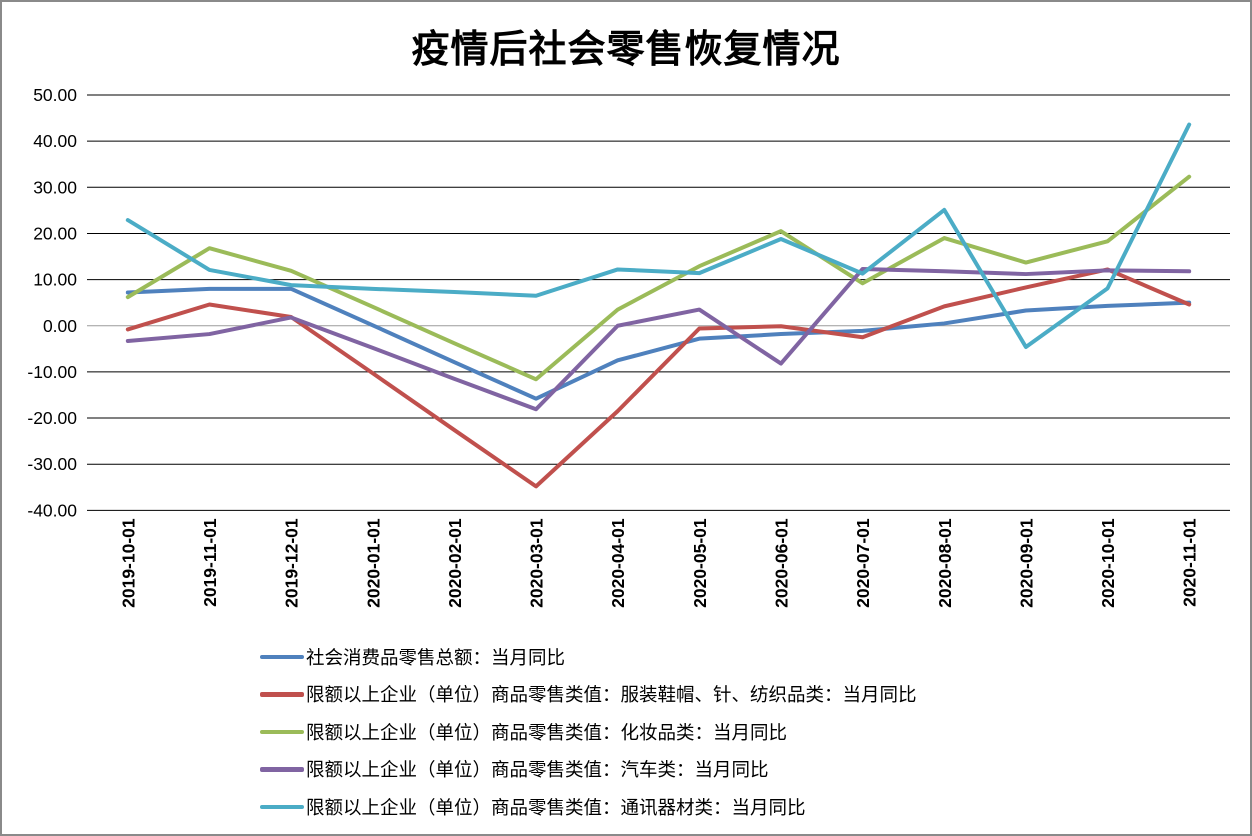 This screenshot has width=1252, height=836. What do you see at coordinates (436, 658) in the screenshot?
I see `legend-label-0: 社会消费品零售总额：当月同比` at bounding box center [436, 658].